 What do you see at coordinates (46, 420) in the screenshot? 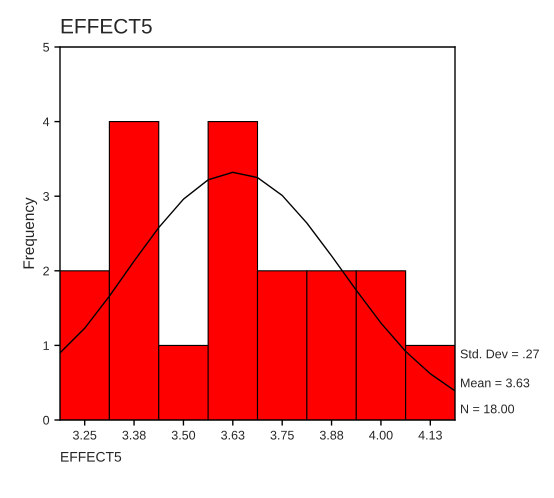
I see `y-tick-label: 0` at bounding box center [46, 420].